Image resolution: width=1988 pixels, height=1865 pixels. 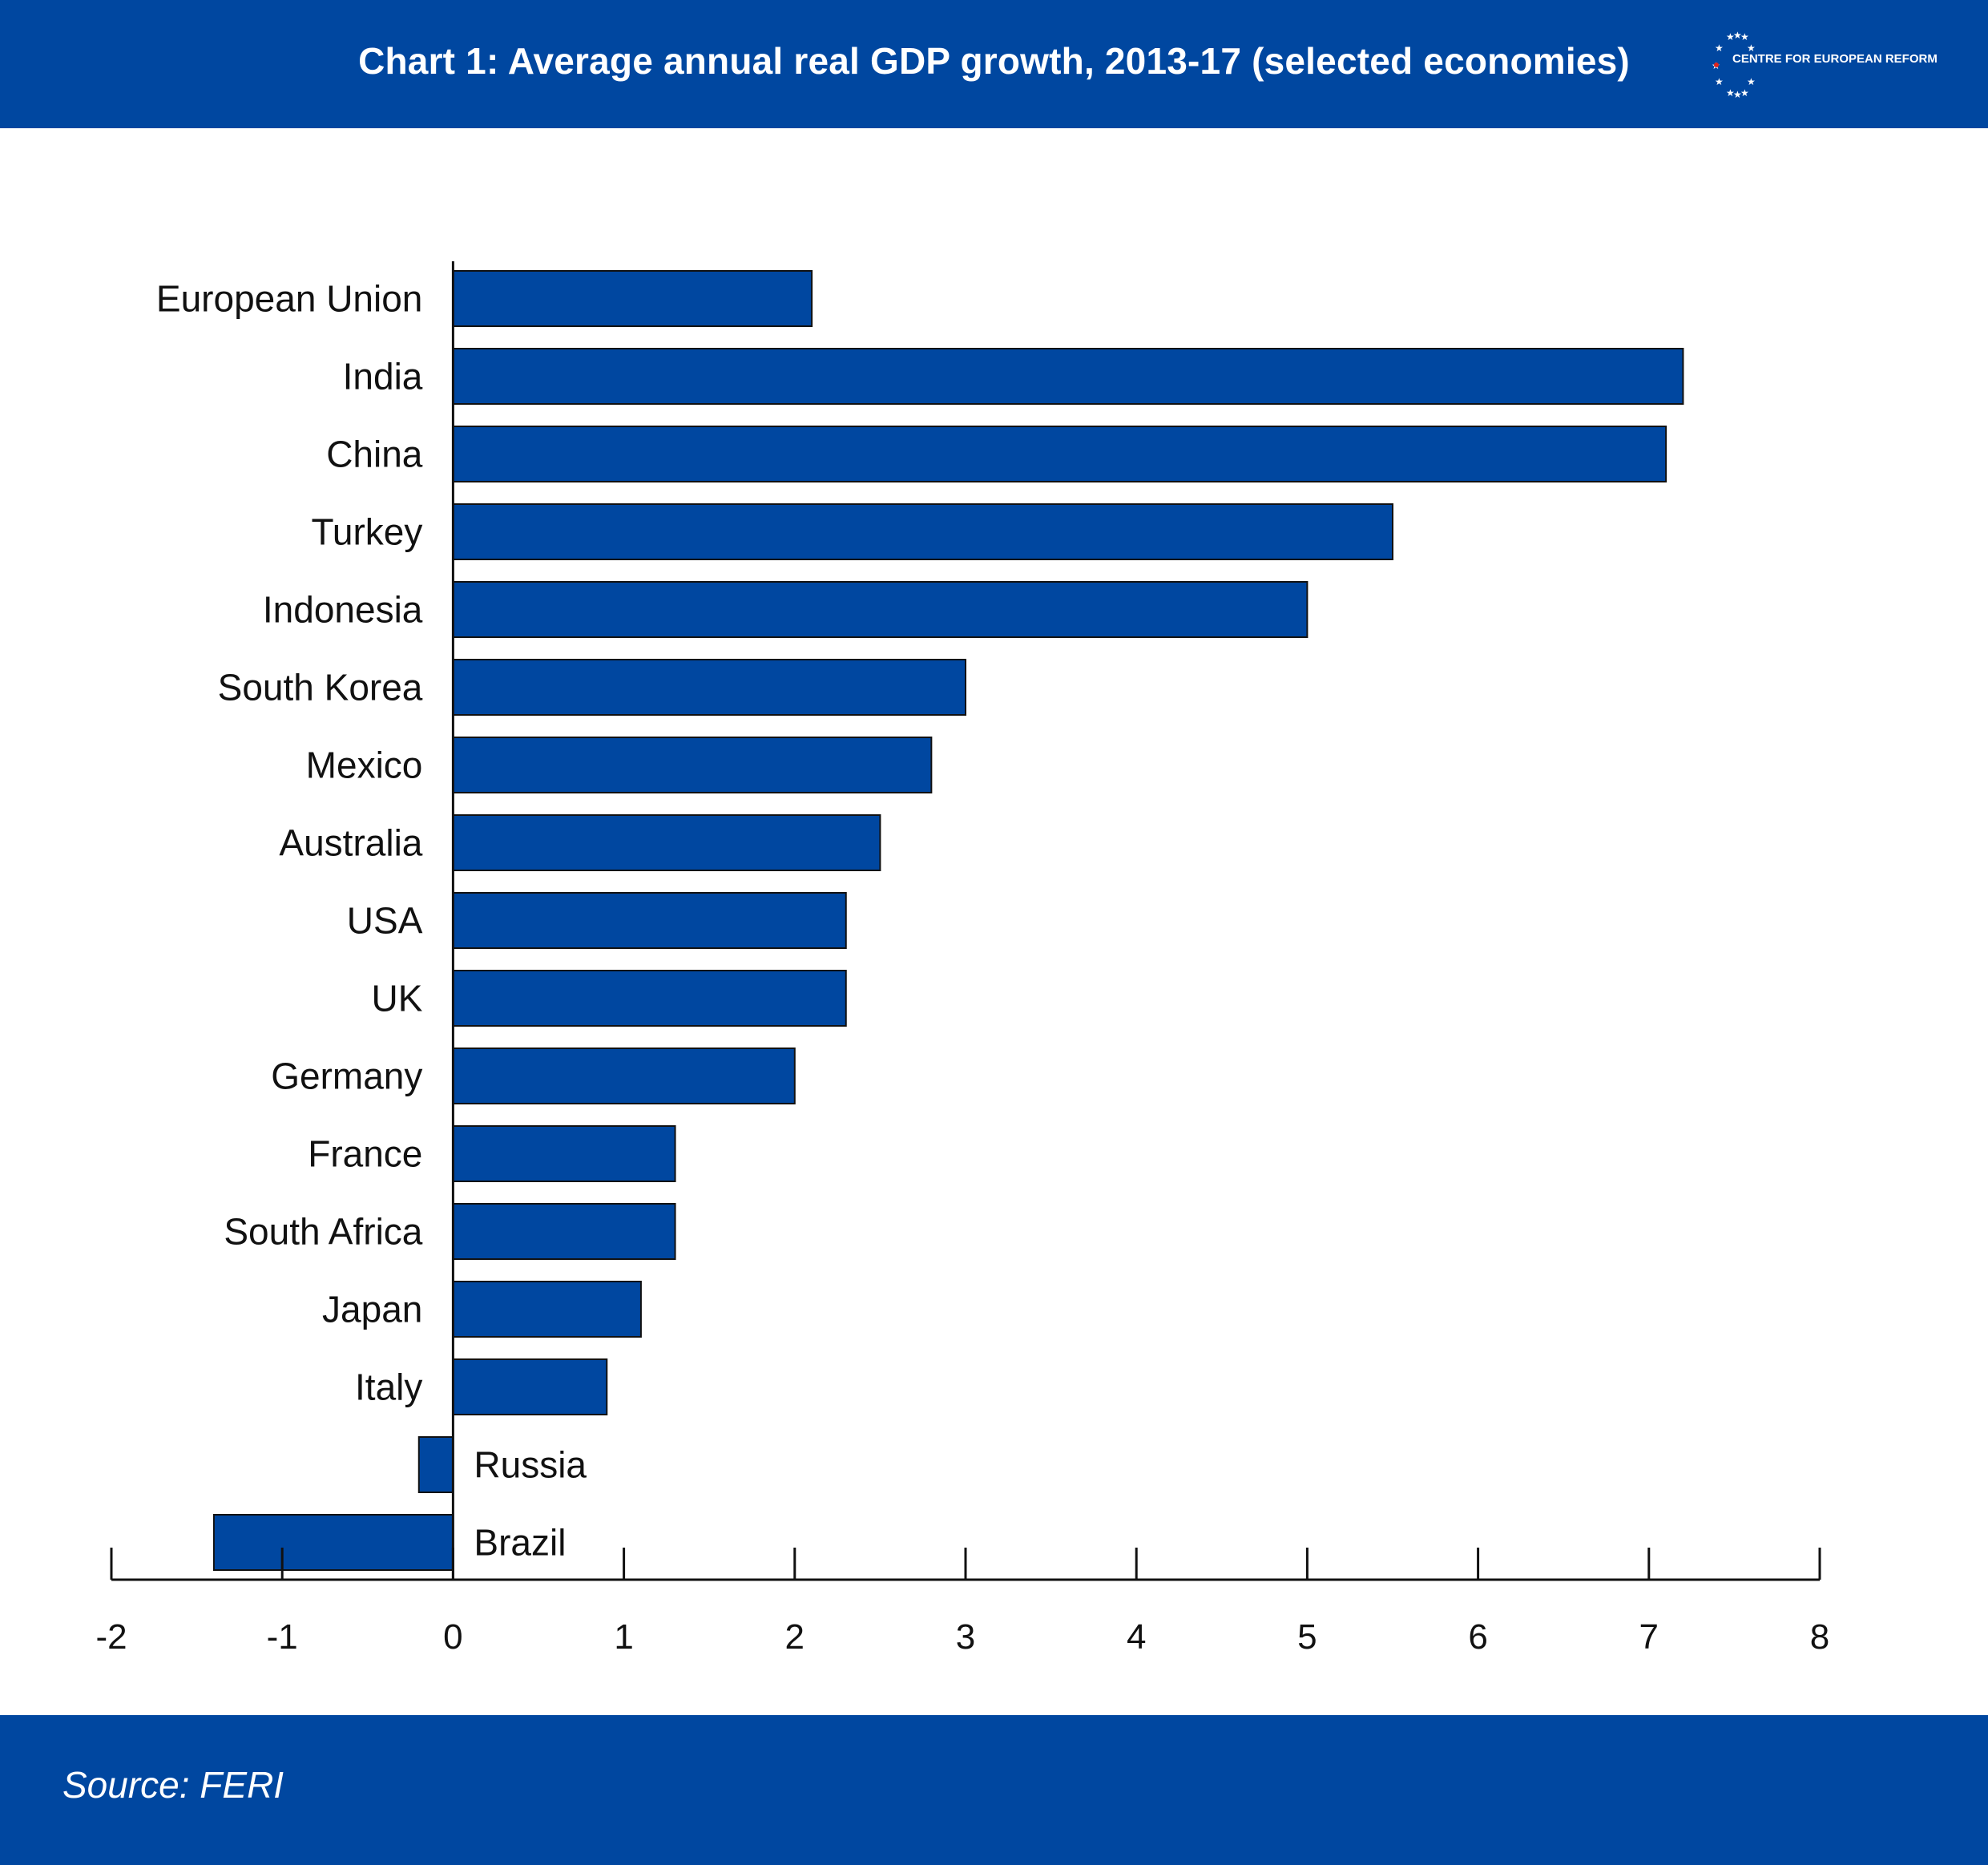 What do you see at coordinates (1819, 1637) in the screenshot?
I see `x-tick-label: 8` at bounding box center [1819, 1637].